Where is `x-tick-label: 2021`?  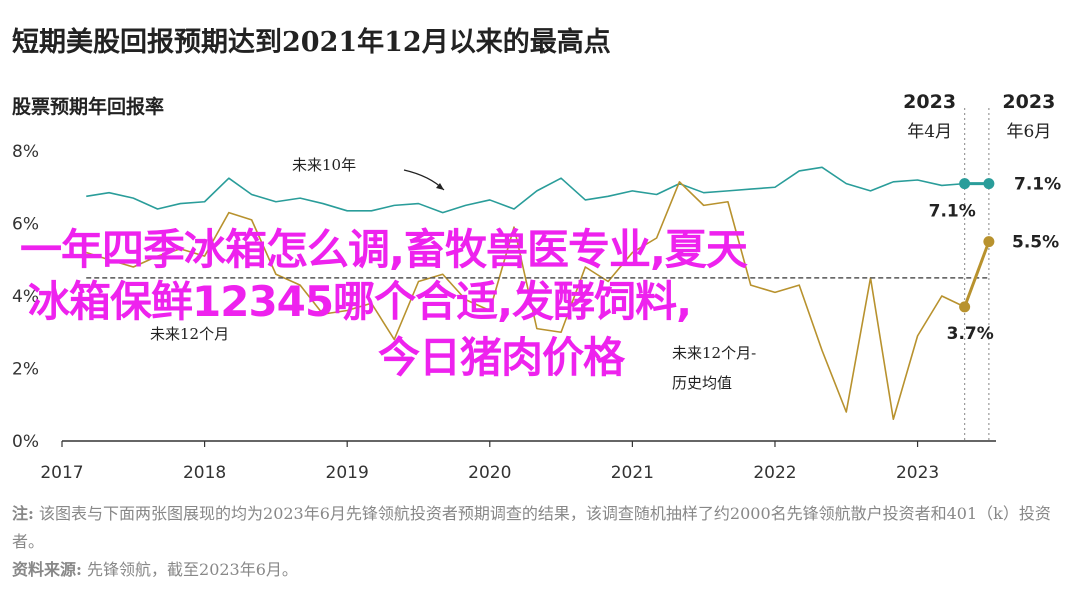 x-tick-label: 2021 is located at coordinates (632, 473).